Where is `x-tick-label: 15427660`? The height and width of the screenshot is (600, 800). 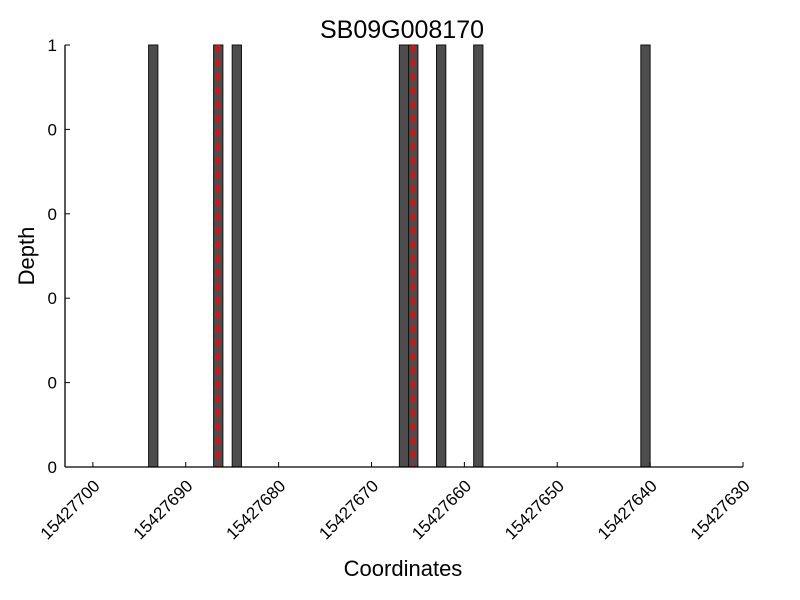 x-tick-label: 15427660 is located at coordinates (441, 509).